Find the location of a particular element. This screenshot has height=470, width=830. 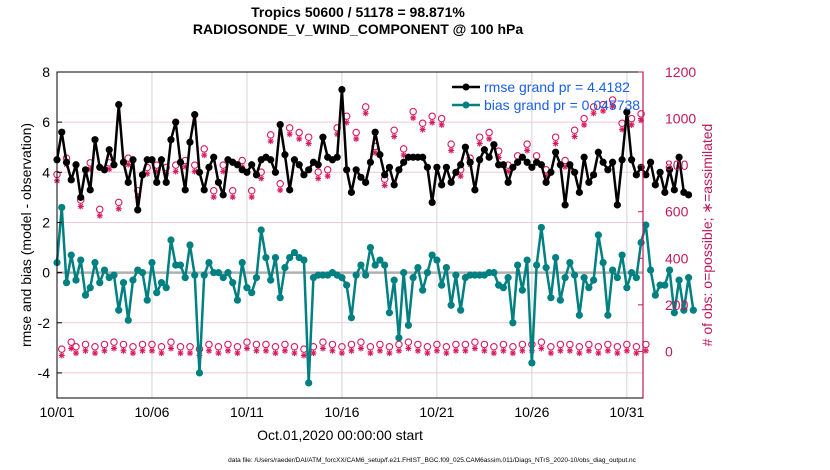

left-tick-label: 0 is located at coordinates (46, 273).